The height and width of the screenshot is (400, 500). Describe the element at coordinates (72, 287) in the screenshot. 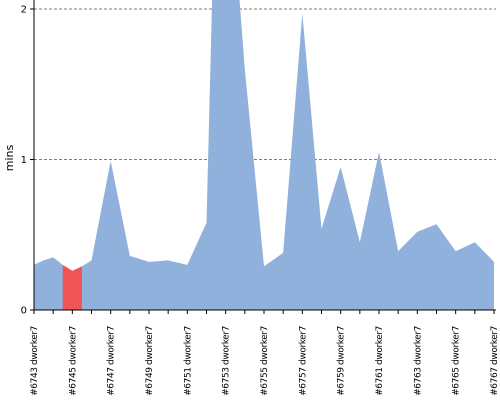

I see `highlighted-build-segment` at that location.